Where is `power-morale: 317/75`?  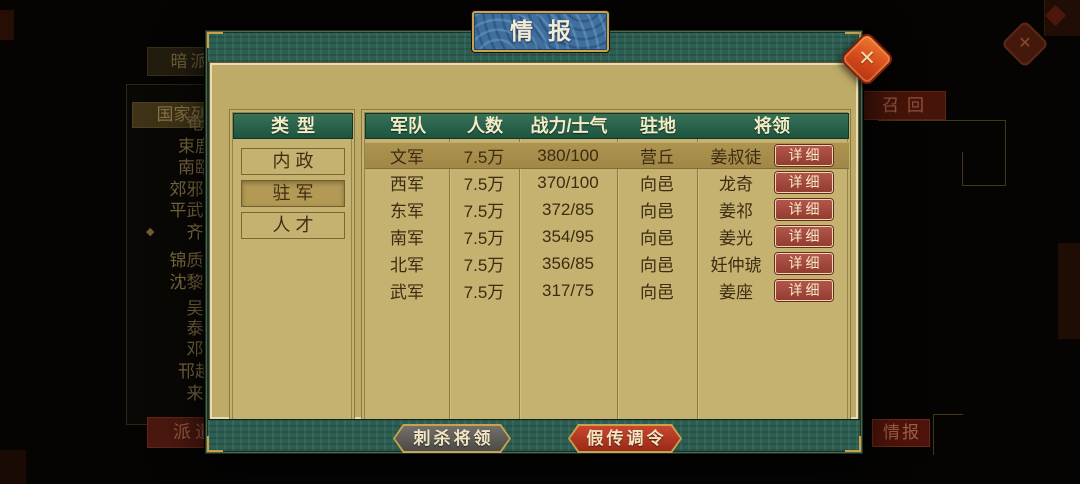
power-morale: 317/75 is located at coordinates (568, 290).